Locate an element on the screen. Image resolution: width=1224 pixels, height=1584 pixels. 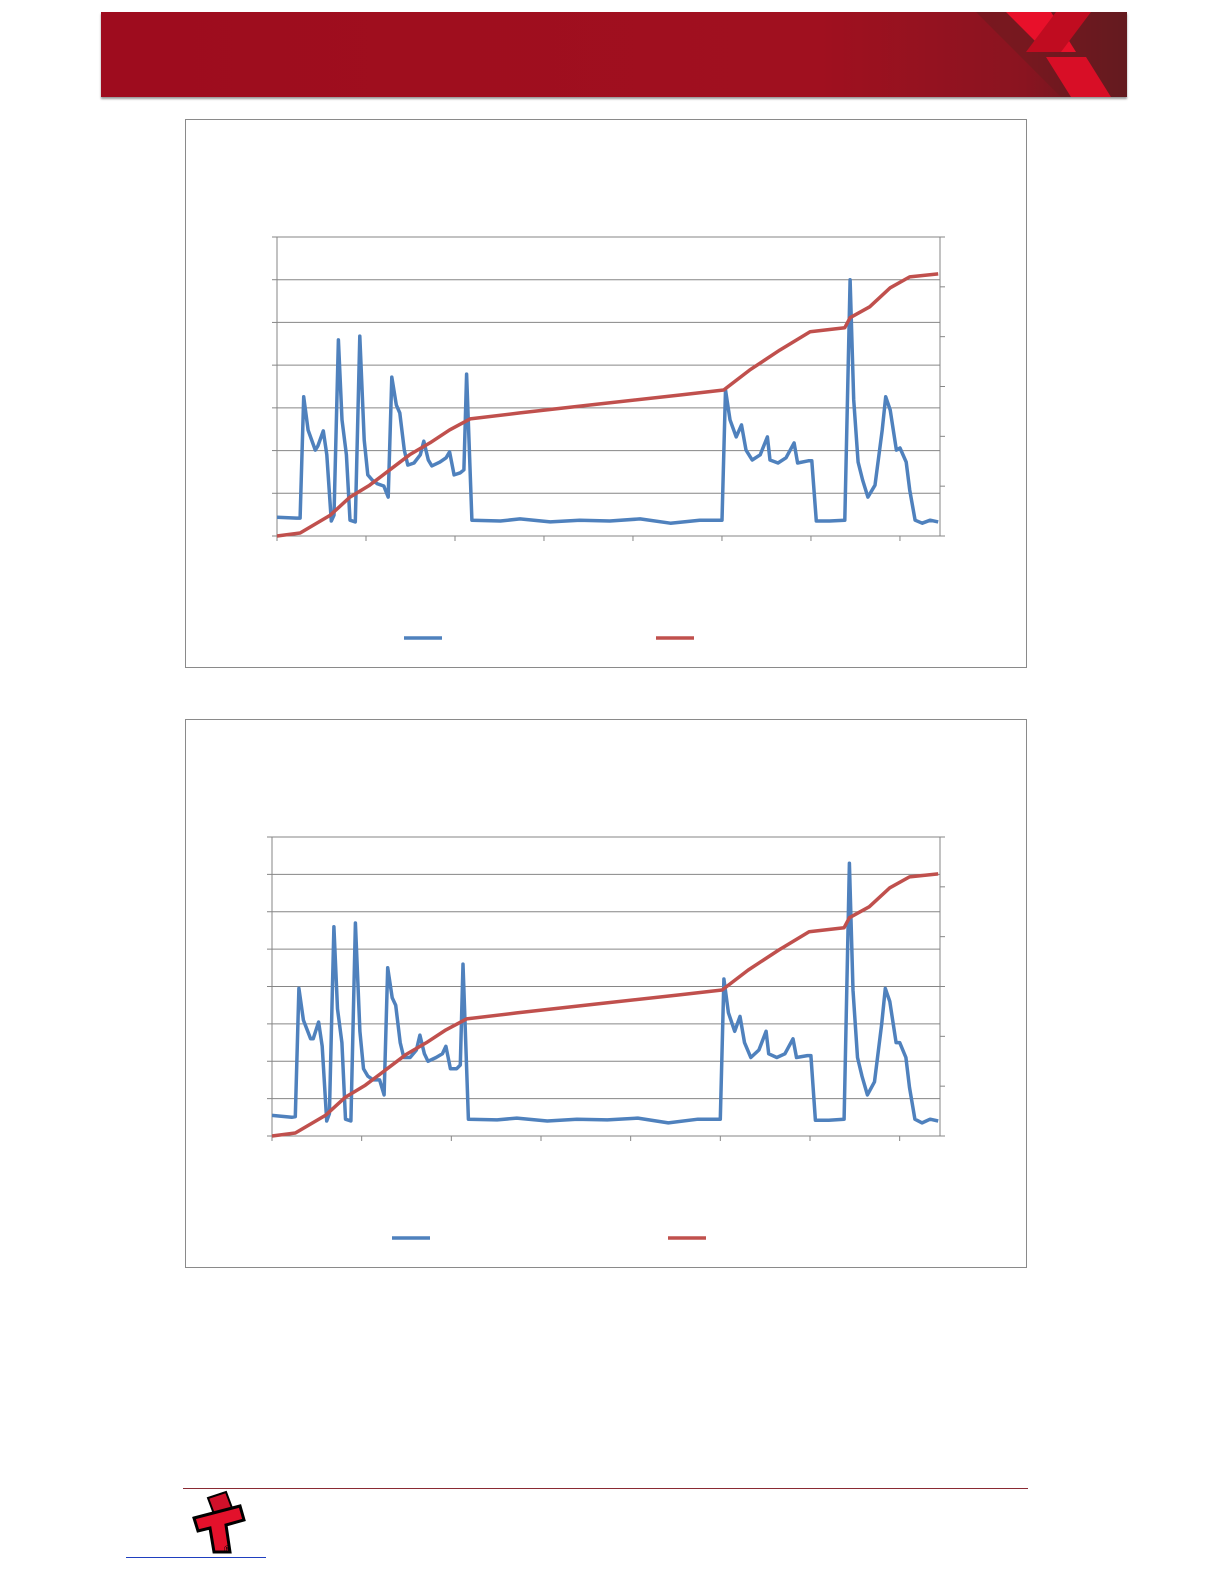
registered-mark: ® is located at coordinates (227, 1549).